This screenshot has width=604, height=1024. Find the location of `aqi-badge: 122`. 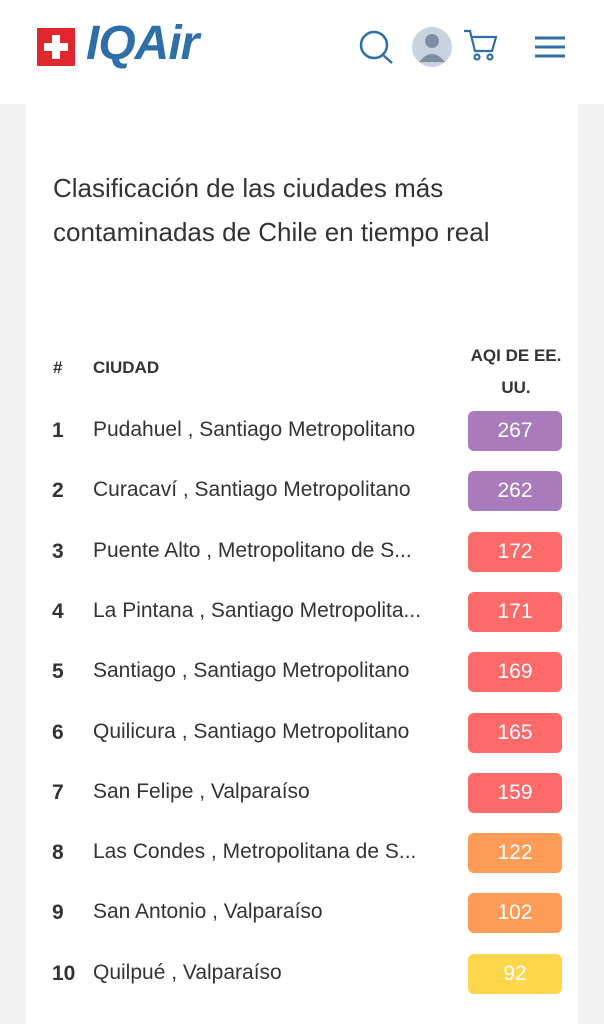

aqi-badge: 122 is located at coordinates (515, 853).